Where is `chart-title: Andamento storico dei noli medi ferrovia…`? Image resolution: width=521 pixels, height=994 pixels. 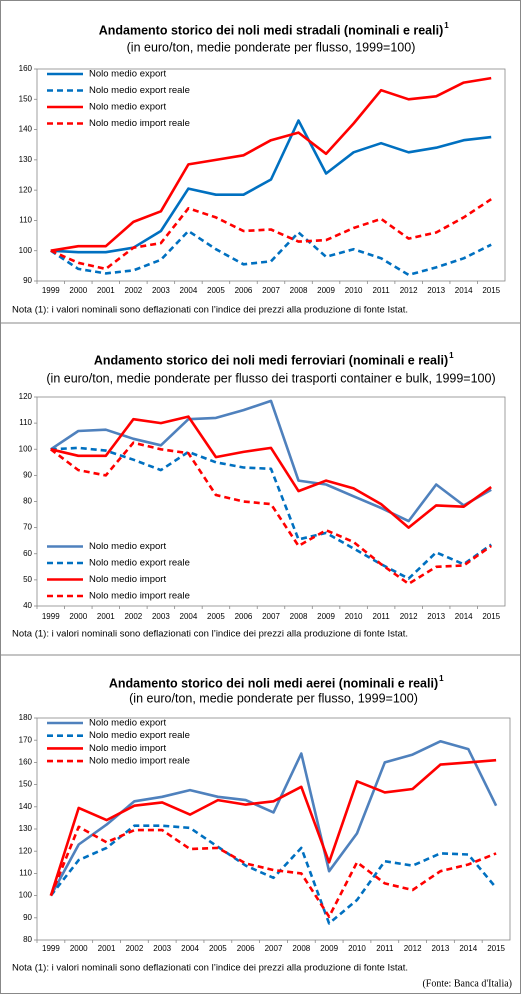
chart-title: Andamento storico dei noli medi ferrovia… is located at coordinates (271, 360).